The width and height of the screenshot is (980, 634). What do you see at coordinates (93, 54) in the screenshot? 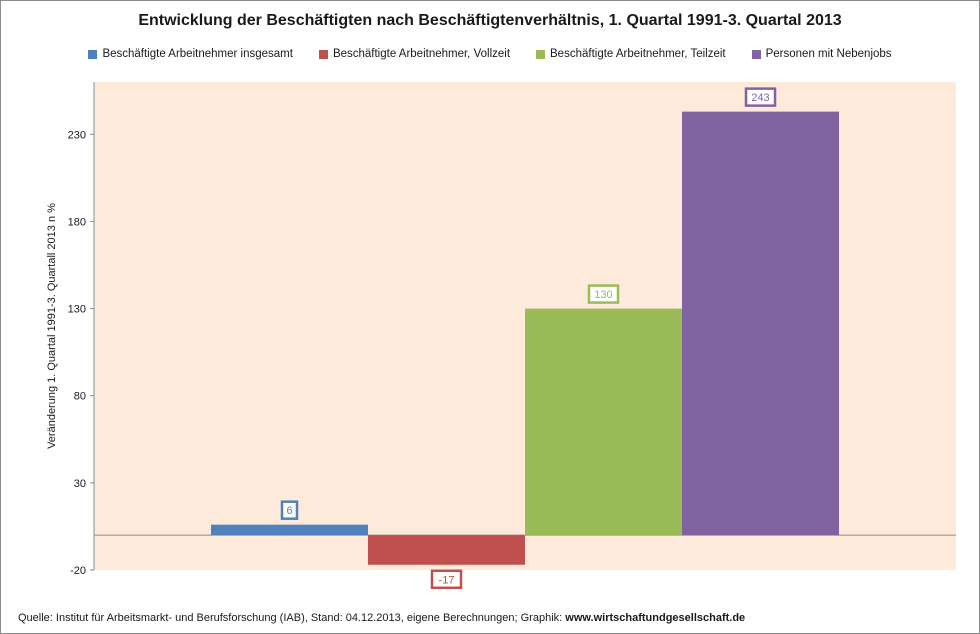
I see `legend-swatch-insgesamt` at bounding box center [93, 54].